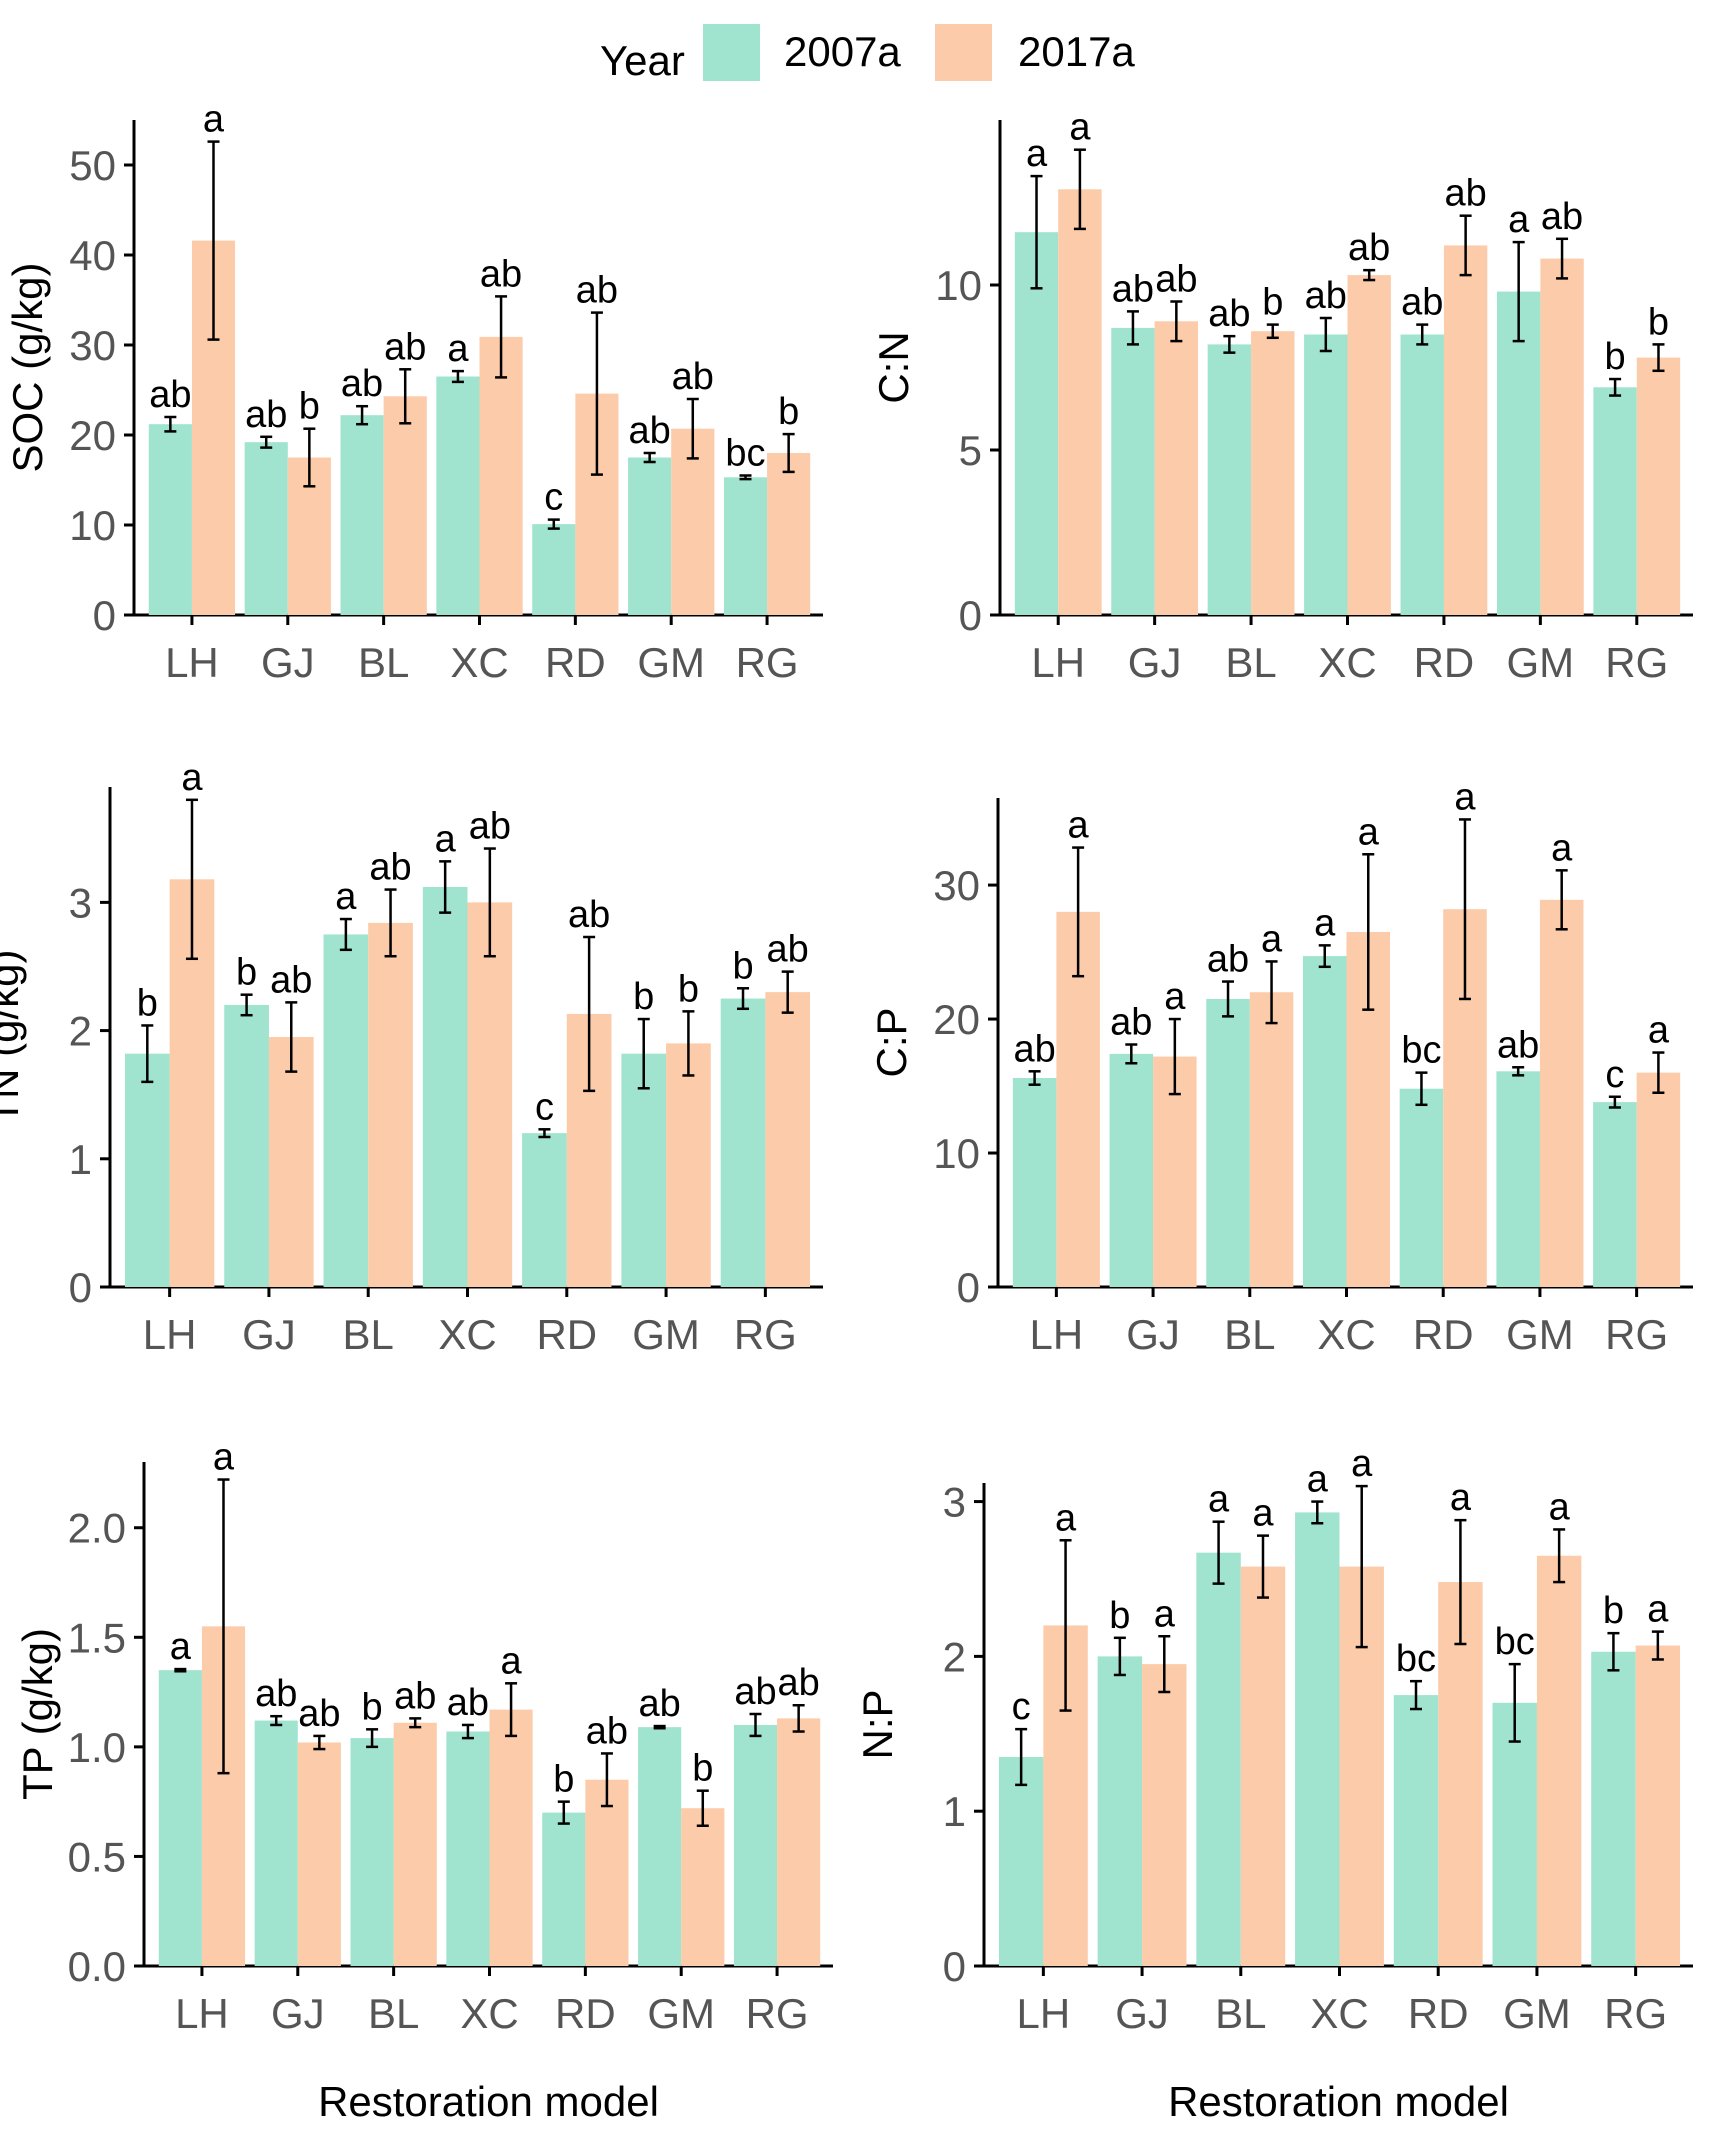 The image size is (1730, 2142). I want to click on y-tick-label: 30, so click(956, 885).